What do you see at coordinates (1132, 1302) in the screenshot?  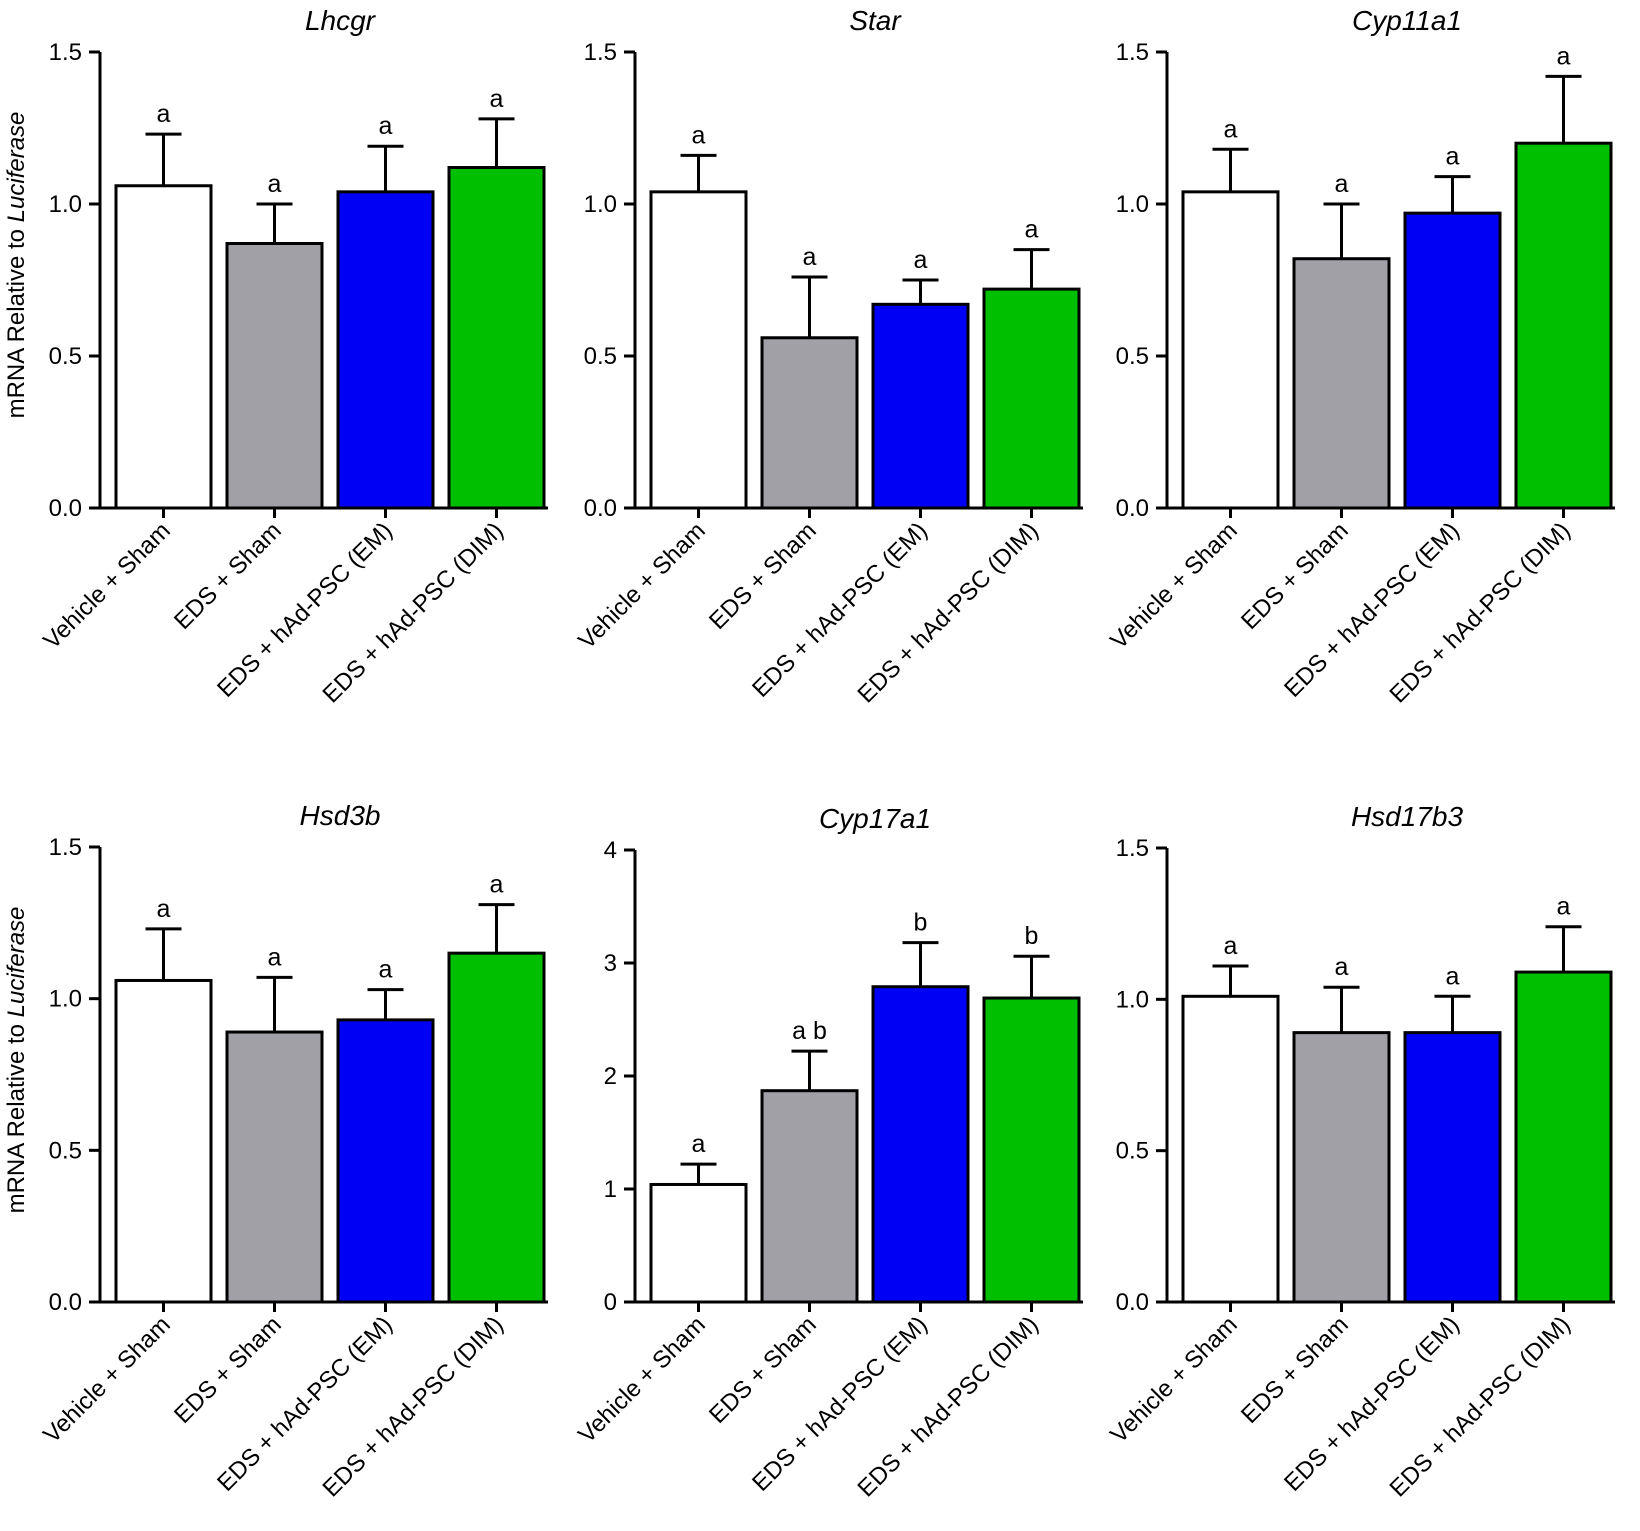 I see `panel-6-ytick-label-1: 0.0` at bounding box center [1132, 1302].